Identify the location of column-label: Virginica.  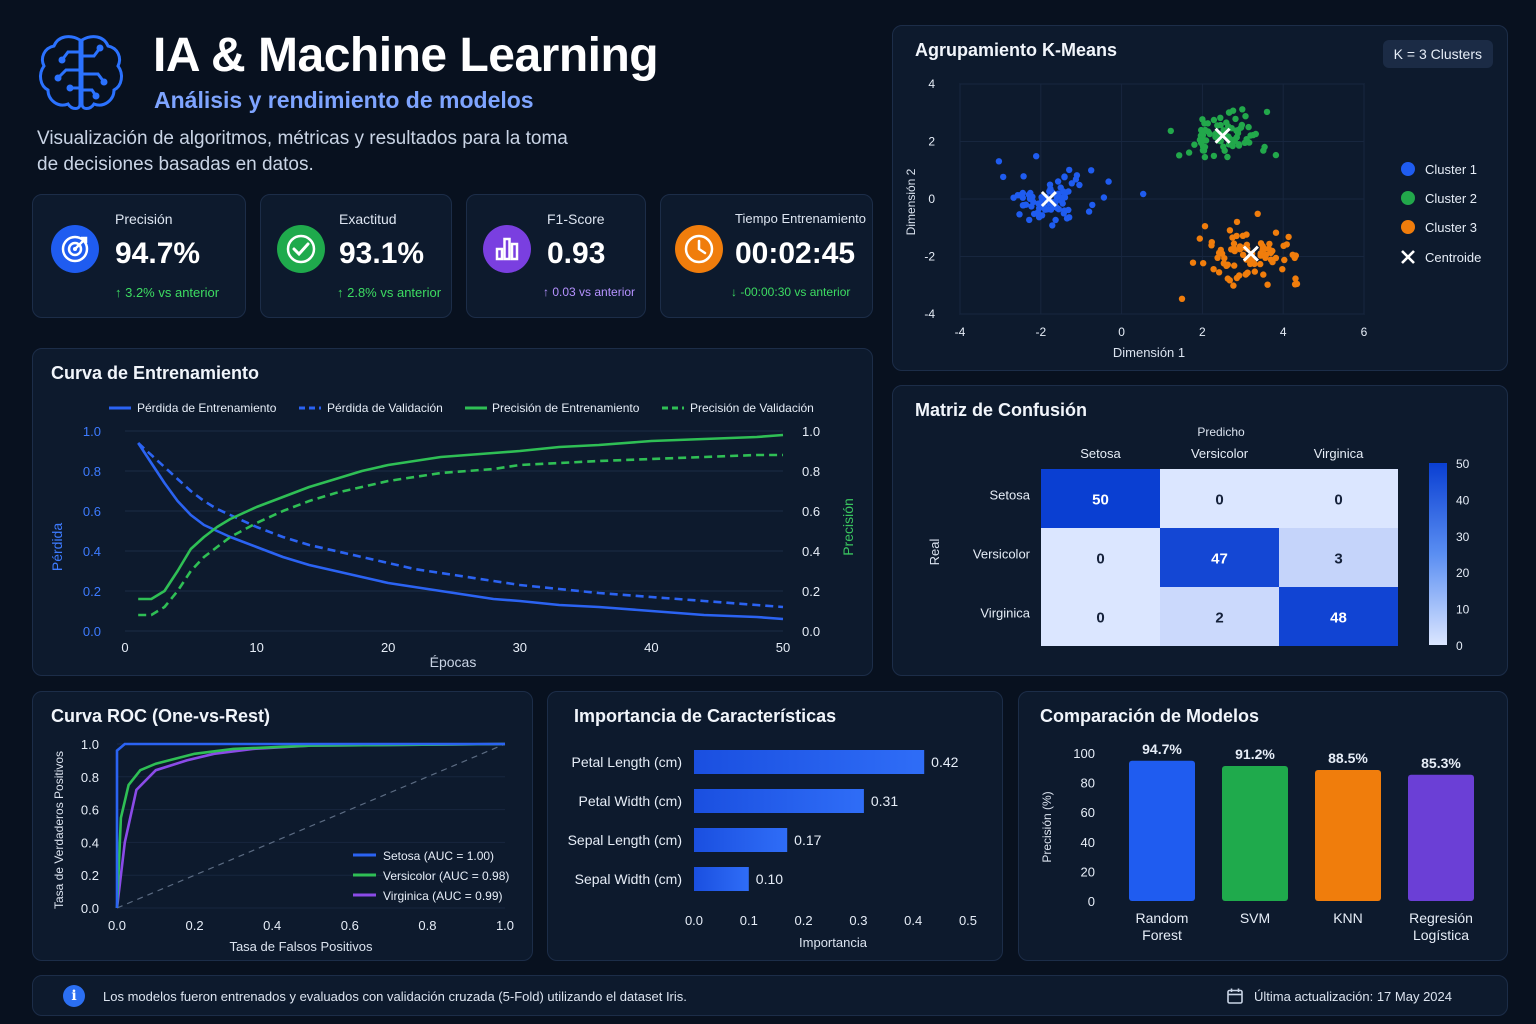
(1339, 453).